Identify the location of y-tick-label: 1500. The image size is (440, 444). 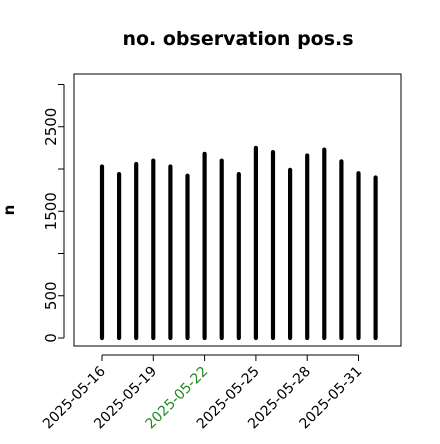
(51, 211).